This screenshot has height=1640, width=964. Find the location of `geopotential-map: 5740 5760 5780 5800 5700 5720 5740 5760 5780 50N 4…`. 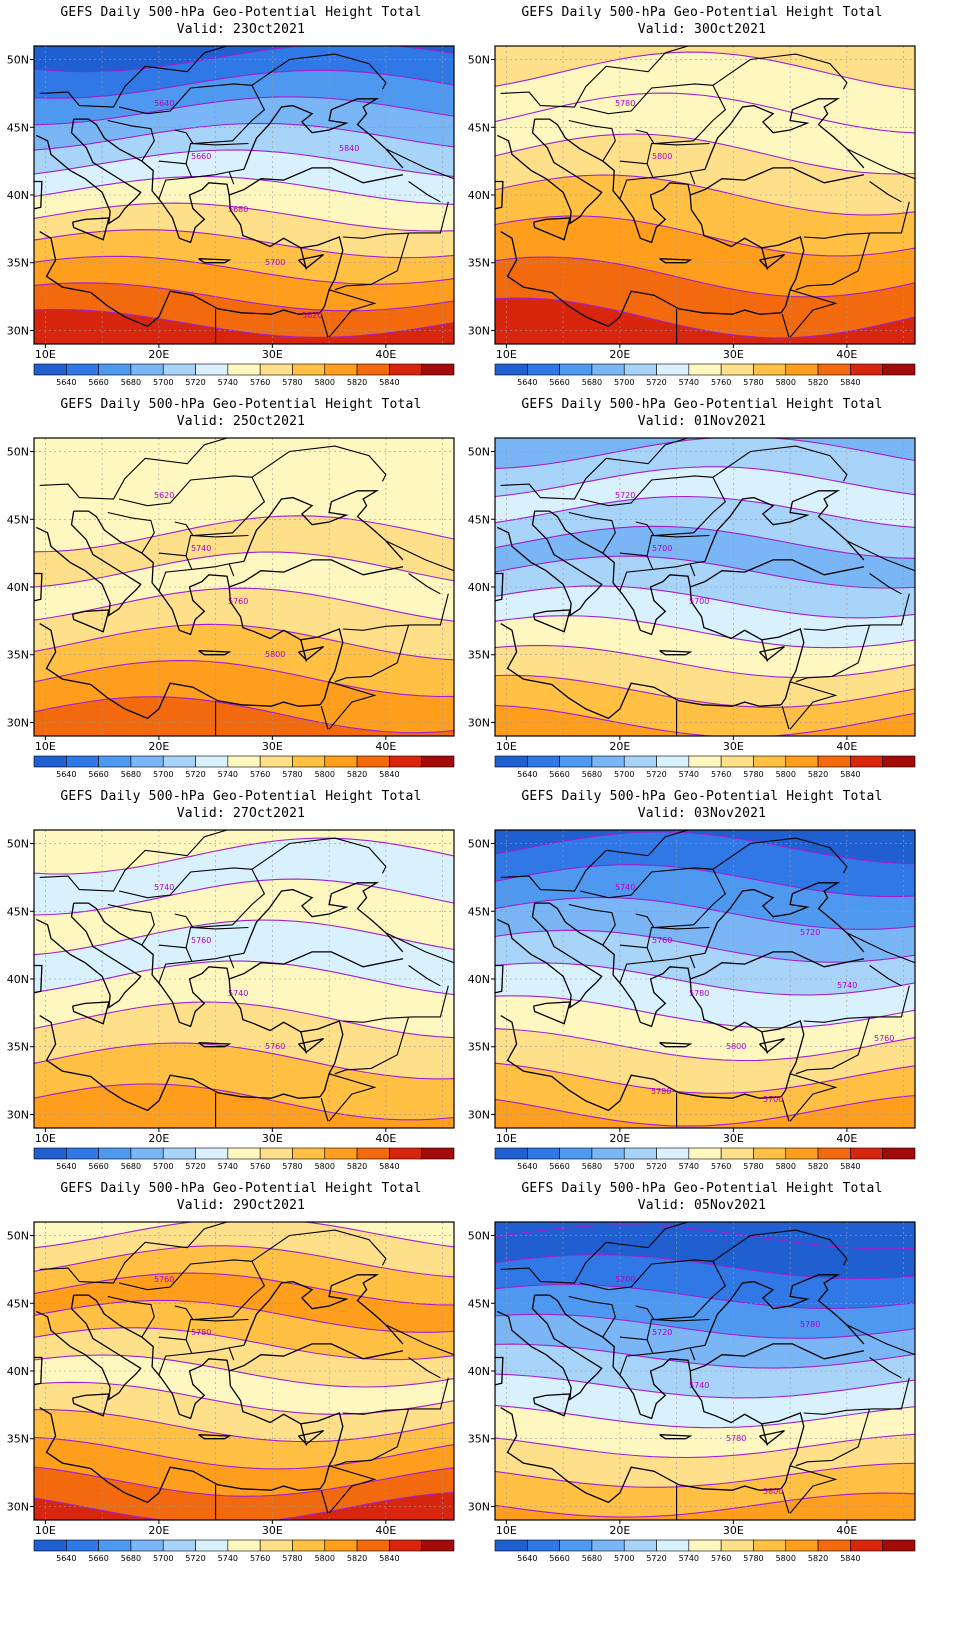

geopotential-map: 5740 5760 5780 5800 5700 5720 5740 5760 5780 50N 4… is located at coordinates (692, 1000).